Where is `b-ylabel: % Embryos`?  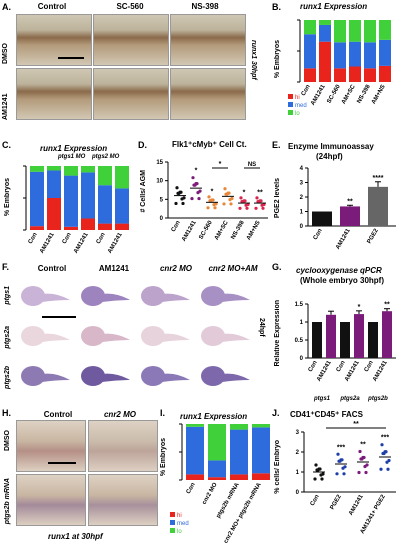 b-ylabel: % Embryos is located at coordinates (277, 59).